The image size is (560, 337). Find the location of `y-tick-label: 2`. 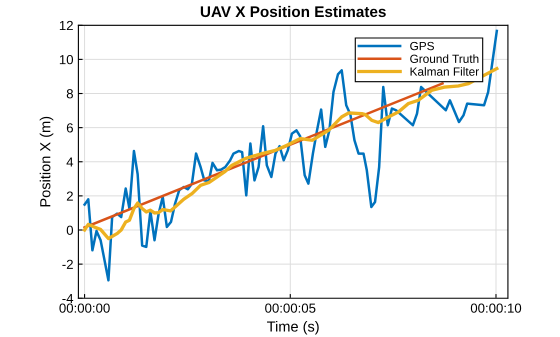

y-tick-label: 2 is located at coordinates (69, 196).